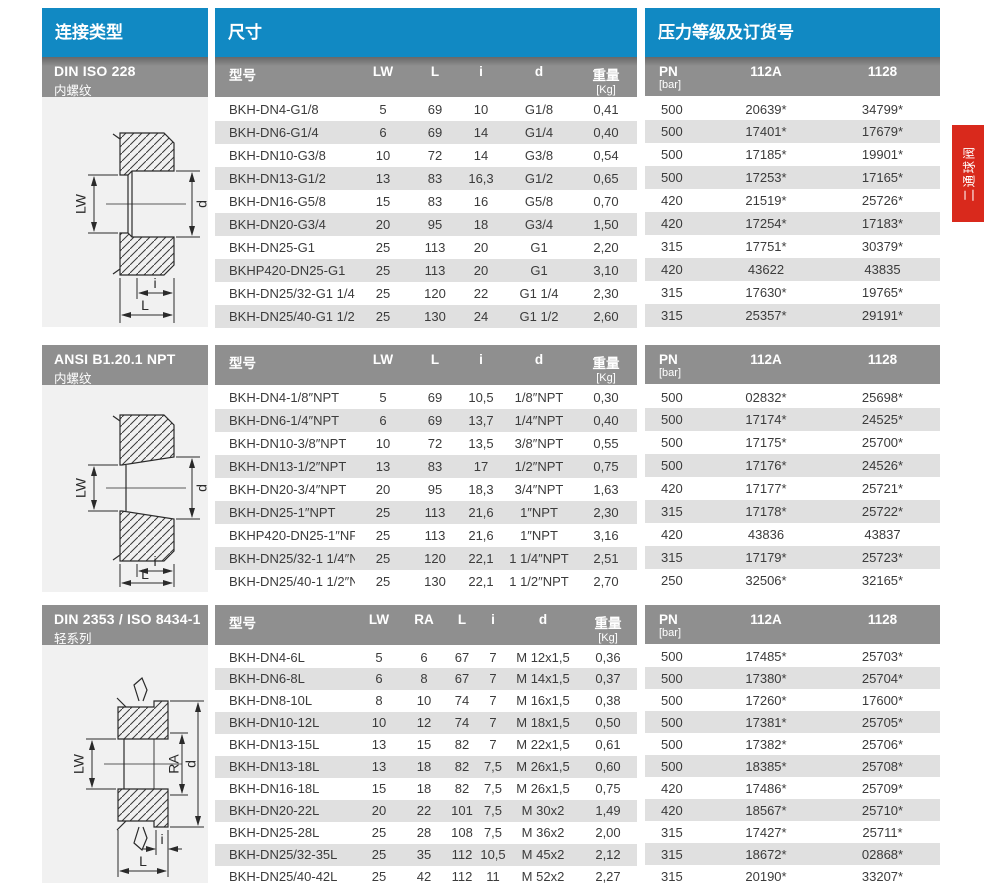  What do you see at coordinates (766, 511) in the screenshot?
I see `table-cell: 17178*` at bounding box center [766, 511].